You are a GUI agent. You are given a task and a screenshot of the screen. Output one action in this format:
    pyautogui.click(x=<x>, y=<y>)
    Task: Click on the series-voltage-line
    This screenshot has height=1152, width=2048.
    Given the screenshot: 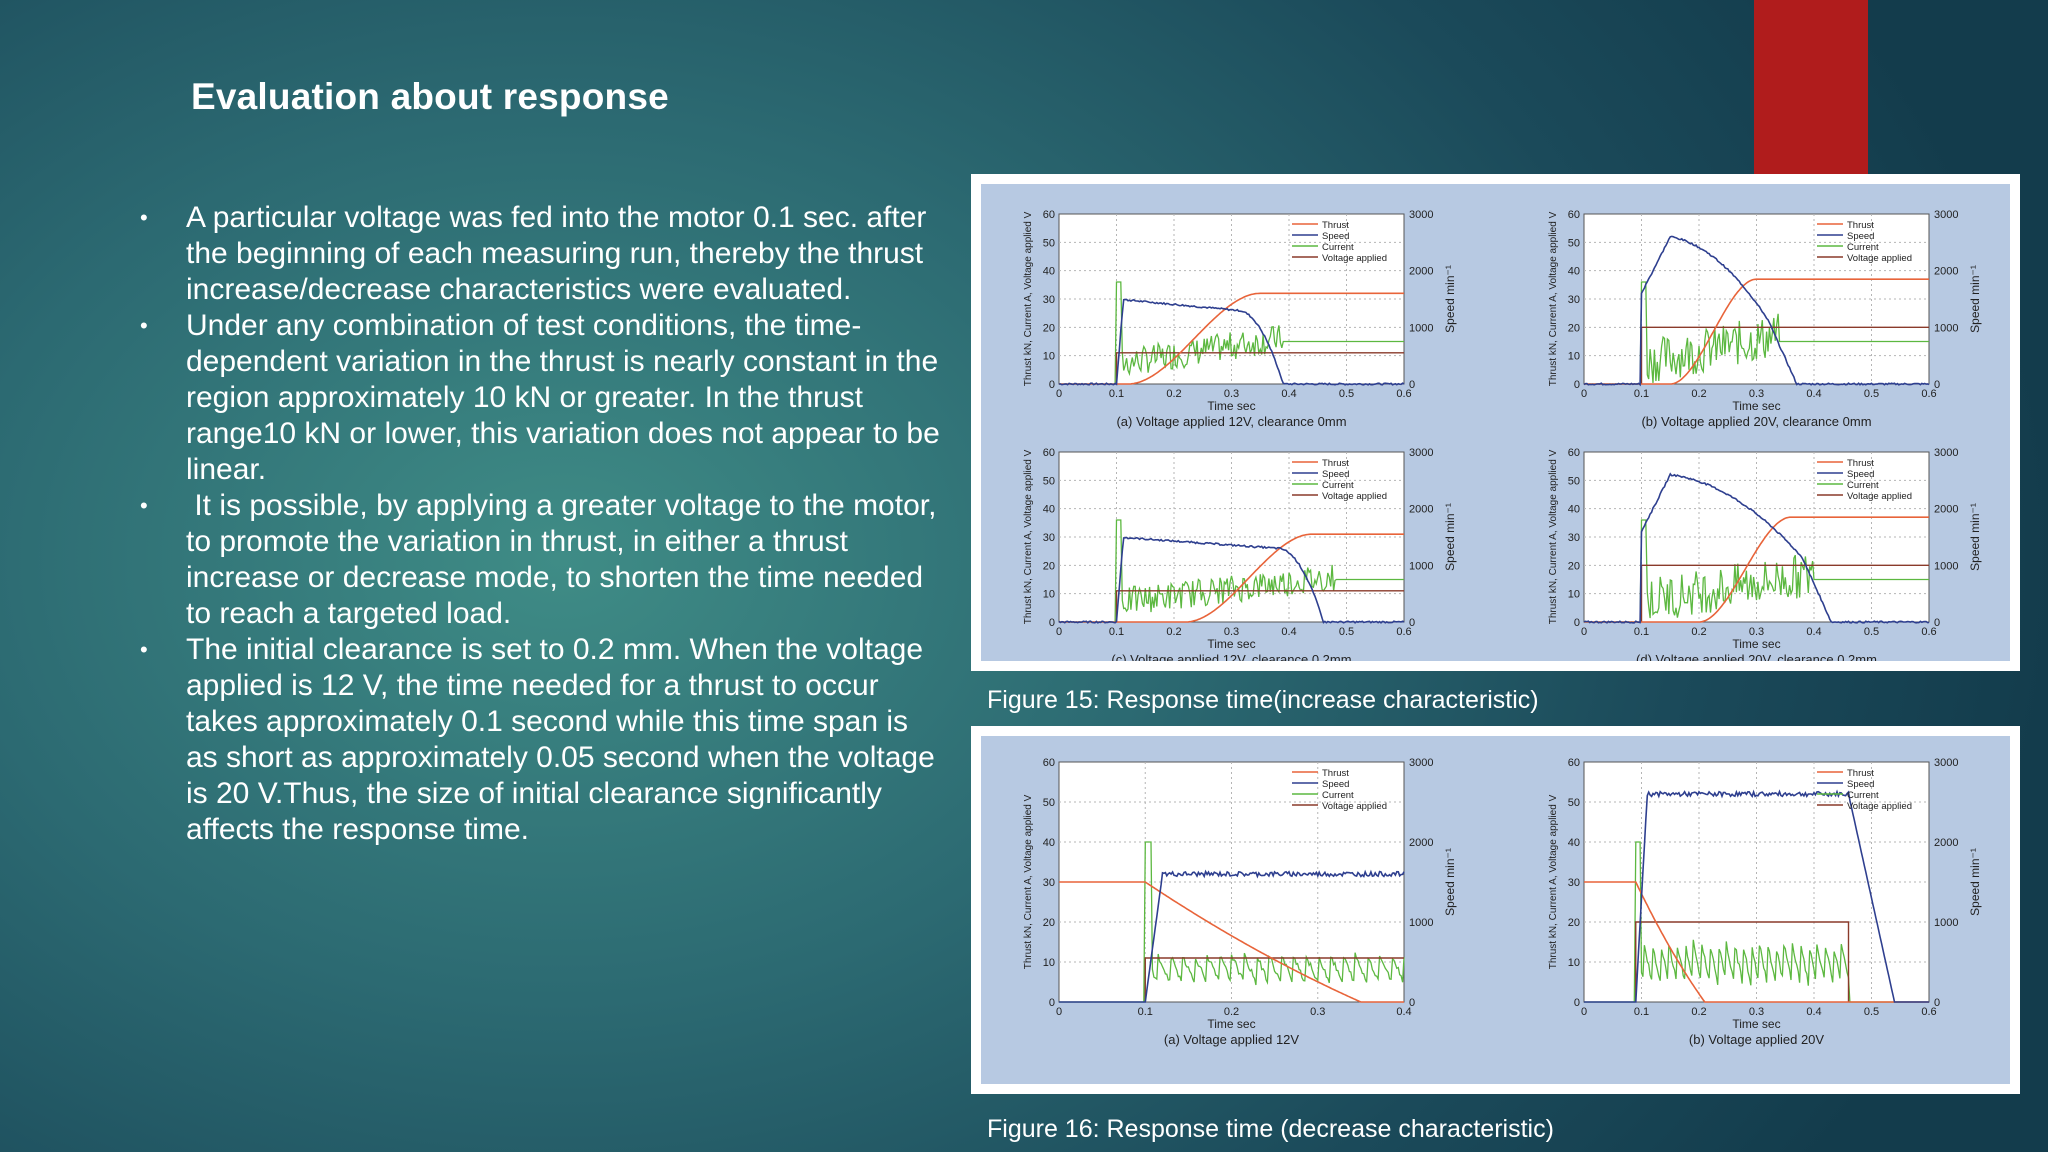 What is the action you would take?
    pyautogui.click(x=1259, y=606)
    